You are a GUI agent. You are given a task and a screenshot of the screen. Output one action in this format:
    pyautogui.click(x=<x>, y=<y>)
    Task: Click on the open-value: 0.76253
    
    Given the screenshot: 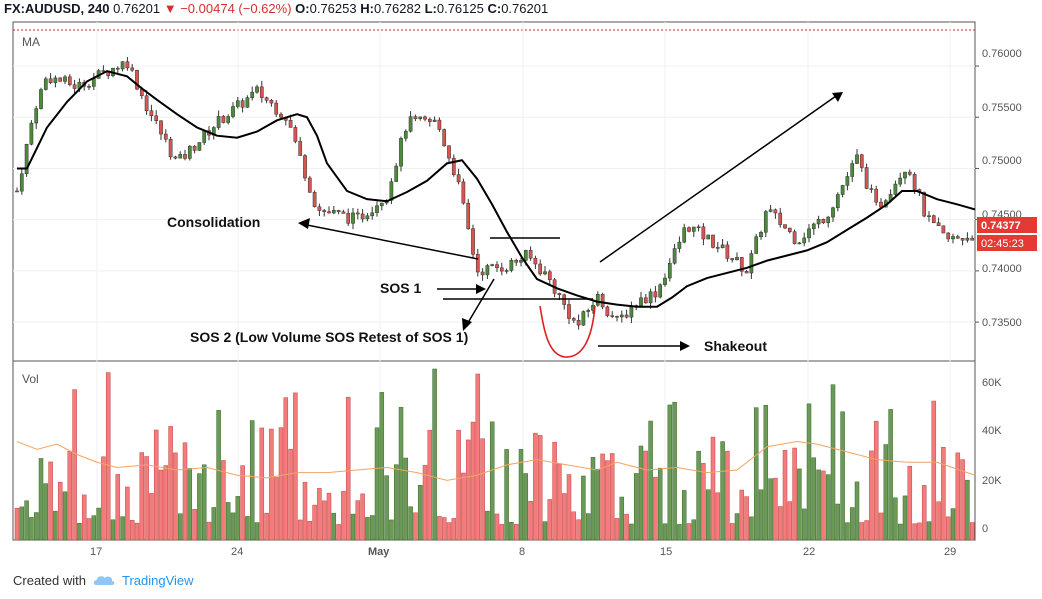 What is the action you would take?
    pyautogui.click(x=333, y=8)
    